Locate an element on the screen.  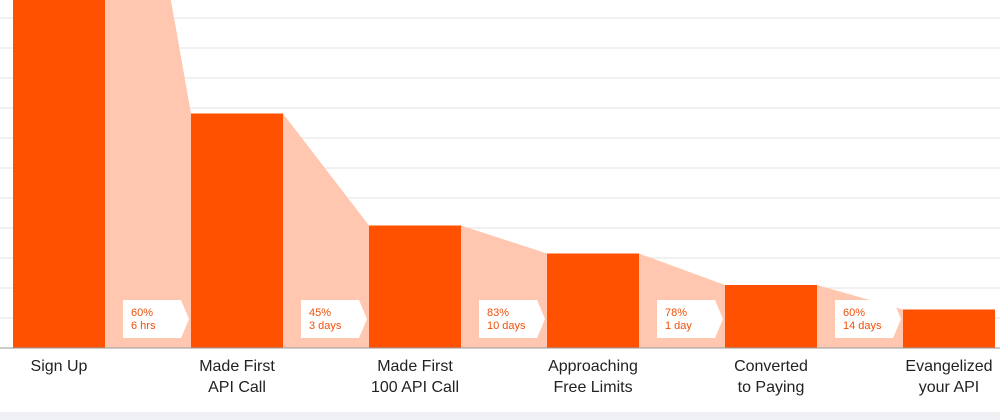
conversion-badge: 45%3 days is located at coordinates (334, 319).